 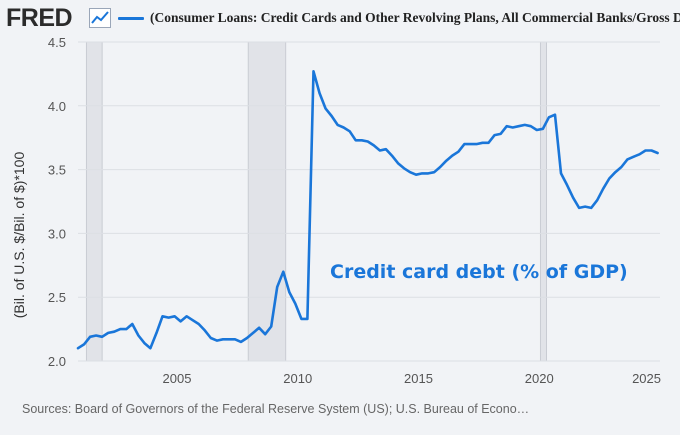 I want to click on y-tick-labels: 2.0 2.5 3.0 3.5 4.0 4.5, so click(x=57, y=202).